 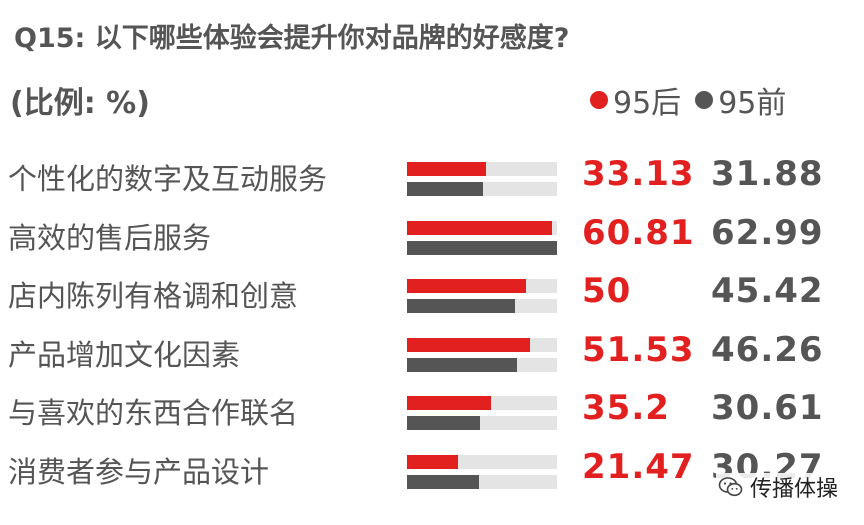 What do you see at coordinates (124, 354) in the screenshot?
I see `category-label: 产品增加文化因素` at bounding box center [124, 354].